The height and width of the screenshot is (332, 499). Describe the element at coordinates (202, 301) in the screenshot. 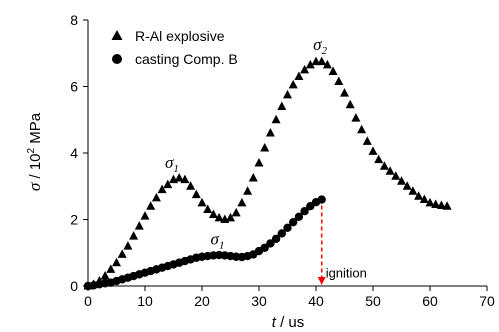

I see `x-tick-label: 20` at that location.